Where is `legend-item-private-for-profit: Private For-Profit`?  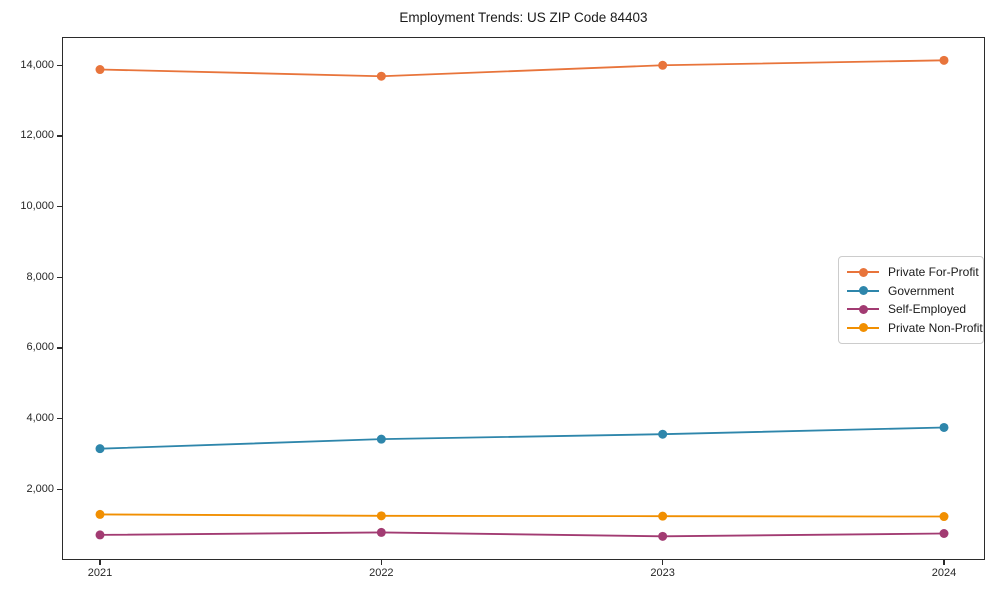 legend-item-private-for-profit: Private For-Profit is located at coordinates (913, 272).